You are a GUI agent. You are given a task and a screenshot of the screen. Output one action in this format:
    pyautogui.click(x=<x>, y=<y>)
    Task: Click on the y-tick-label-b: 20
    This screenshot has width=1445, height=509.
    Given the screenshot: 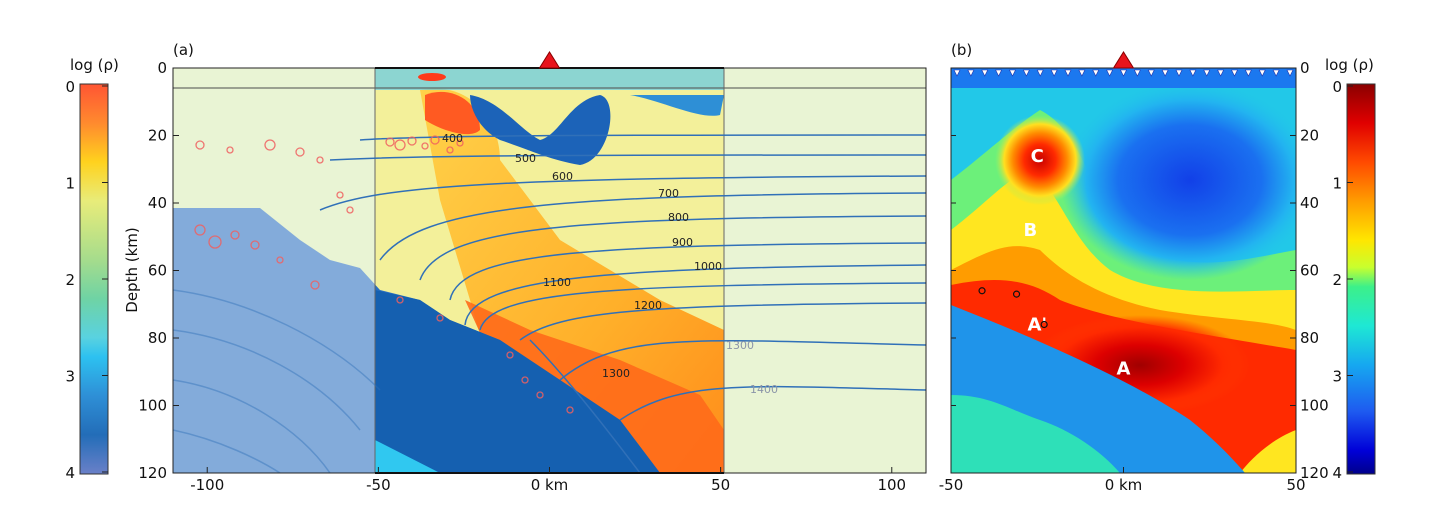 What is the action you would take?
    pyautogui.click(x=1309, y=136)
    